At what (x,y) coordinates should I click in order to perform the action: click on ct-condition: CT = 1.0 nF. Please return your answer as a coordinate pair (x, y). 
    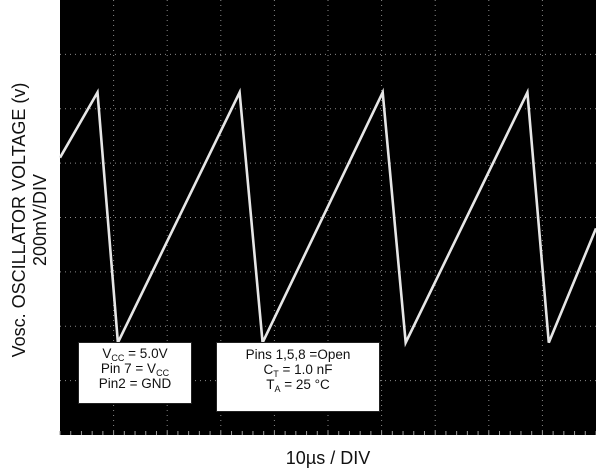
    Looking at the image, I should click on (298, 370).